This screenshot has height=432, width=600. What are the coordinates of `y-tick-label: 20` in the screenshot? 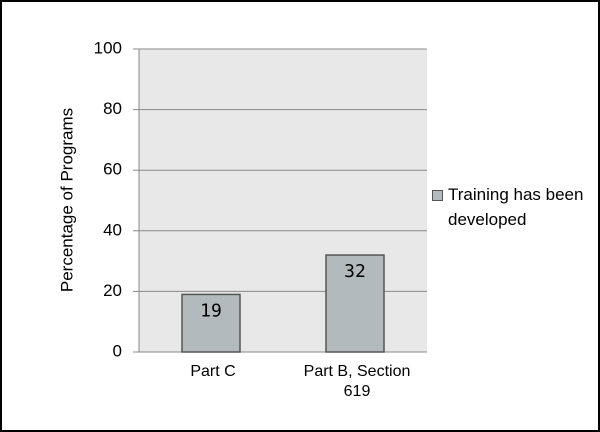 It's located at (112, 290).